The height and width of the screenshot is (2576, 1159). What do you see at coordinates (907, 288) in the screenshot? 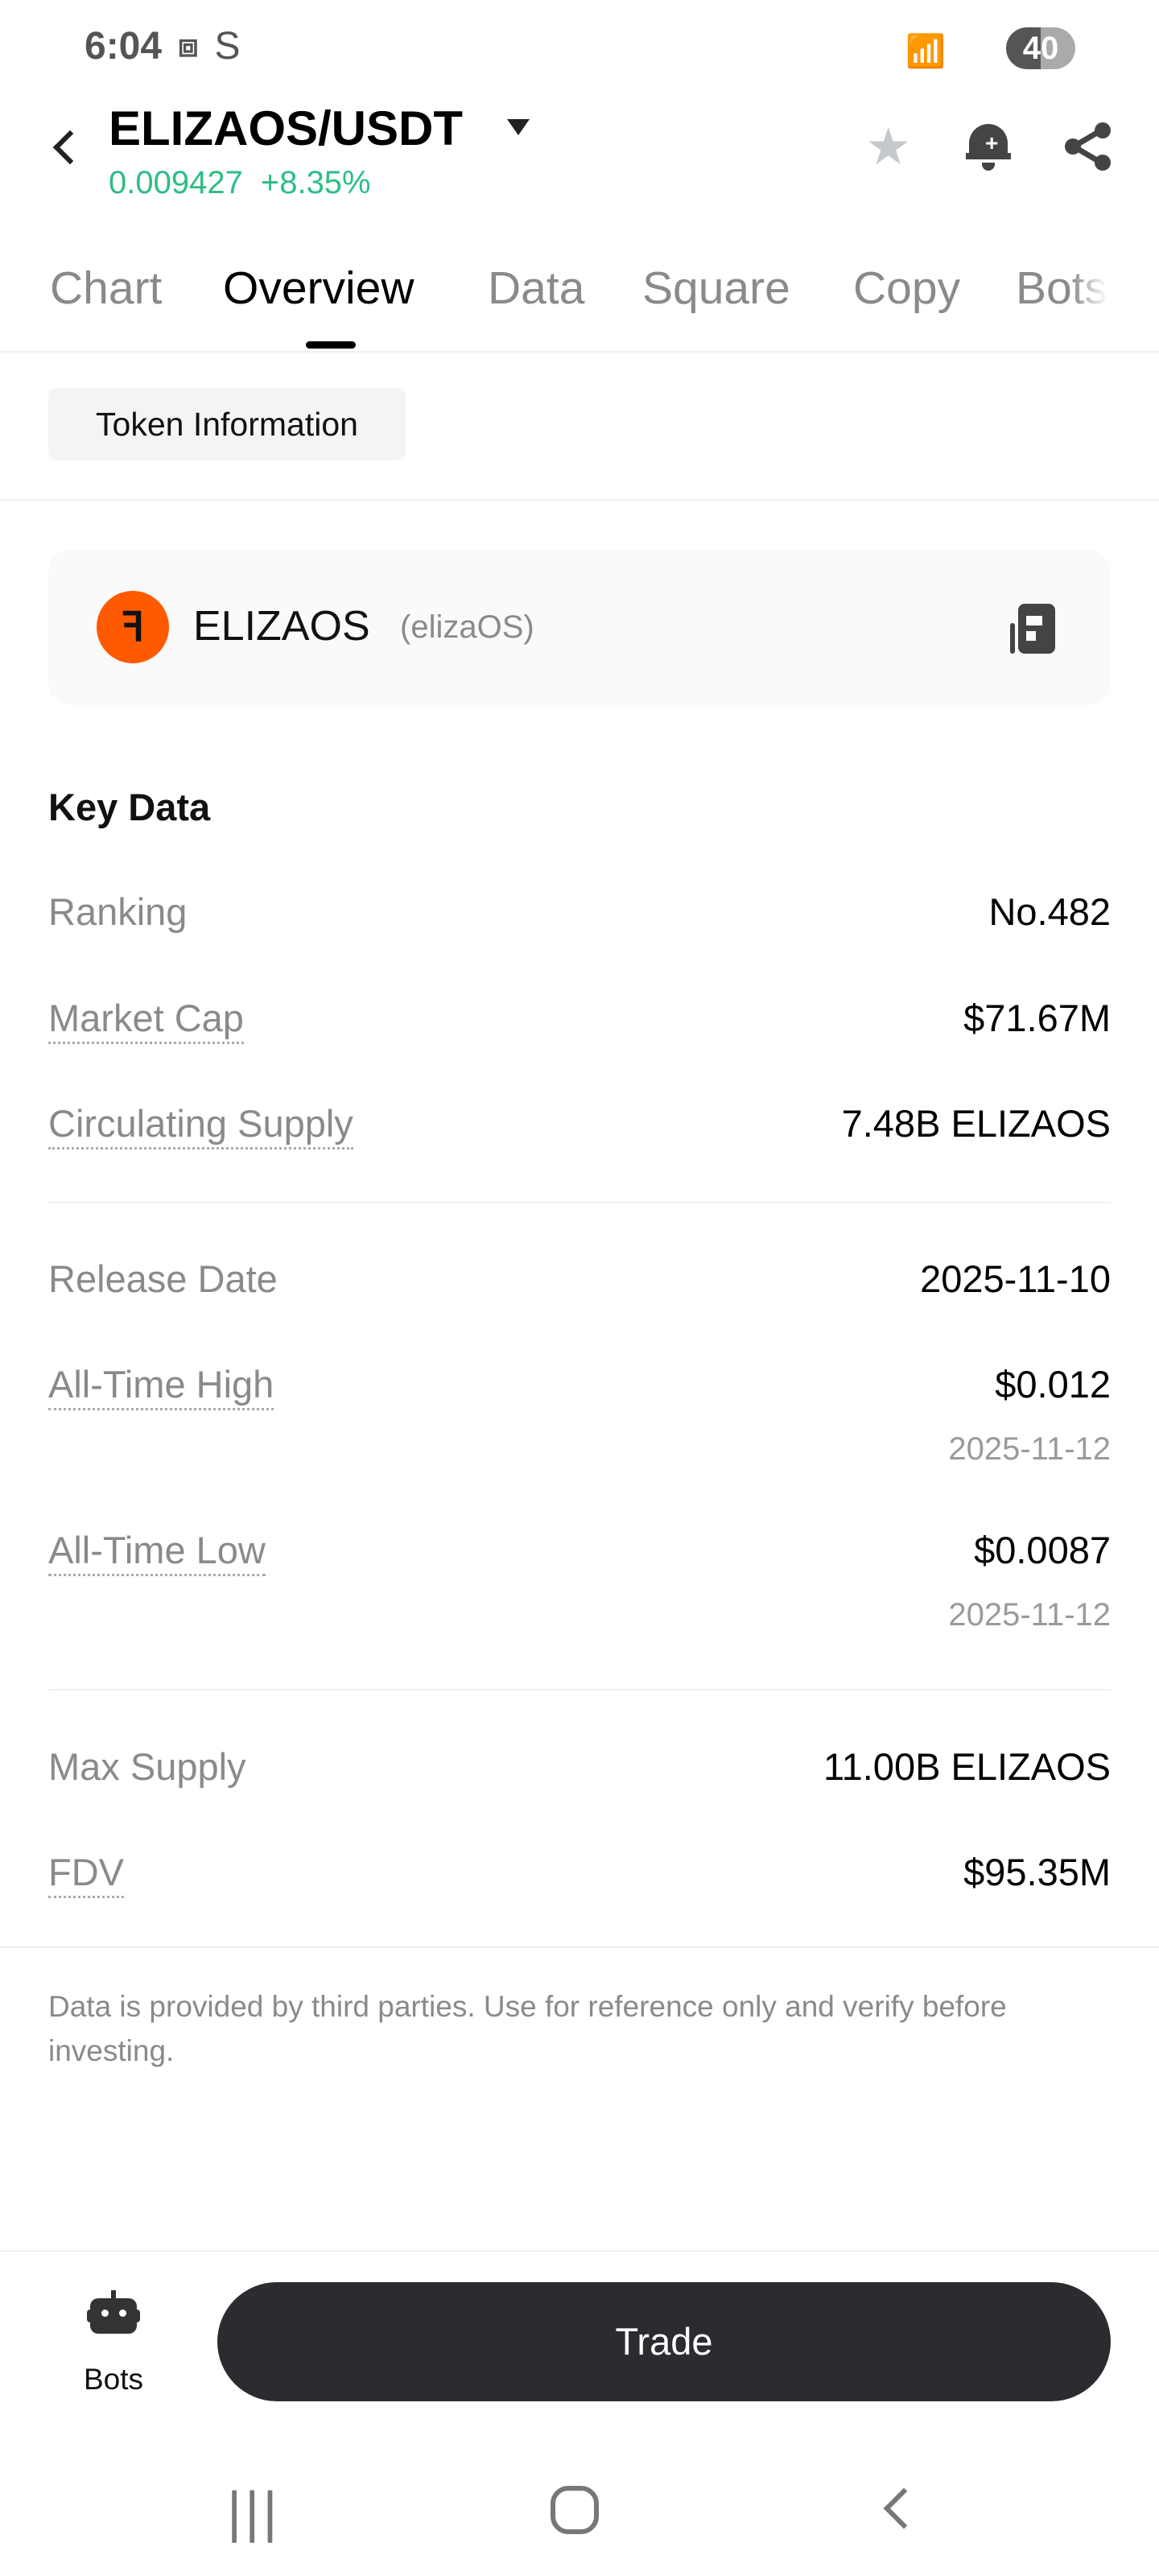
I see `tab-copy: Copy` at bounding box center [907, 288].